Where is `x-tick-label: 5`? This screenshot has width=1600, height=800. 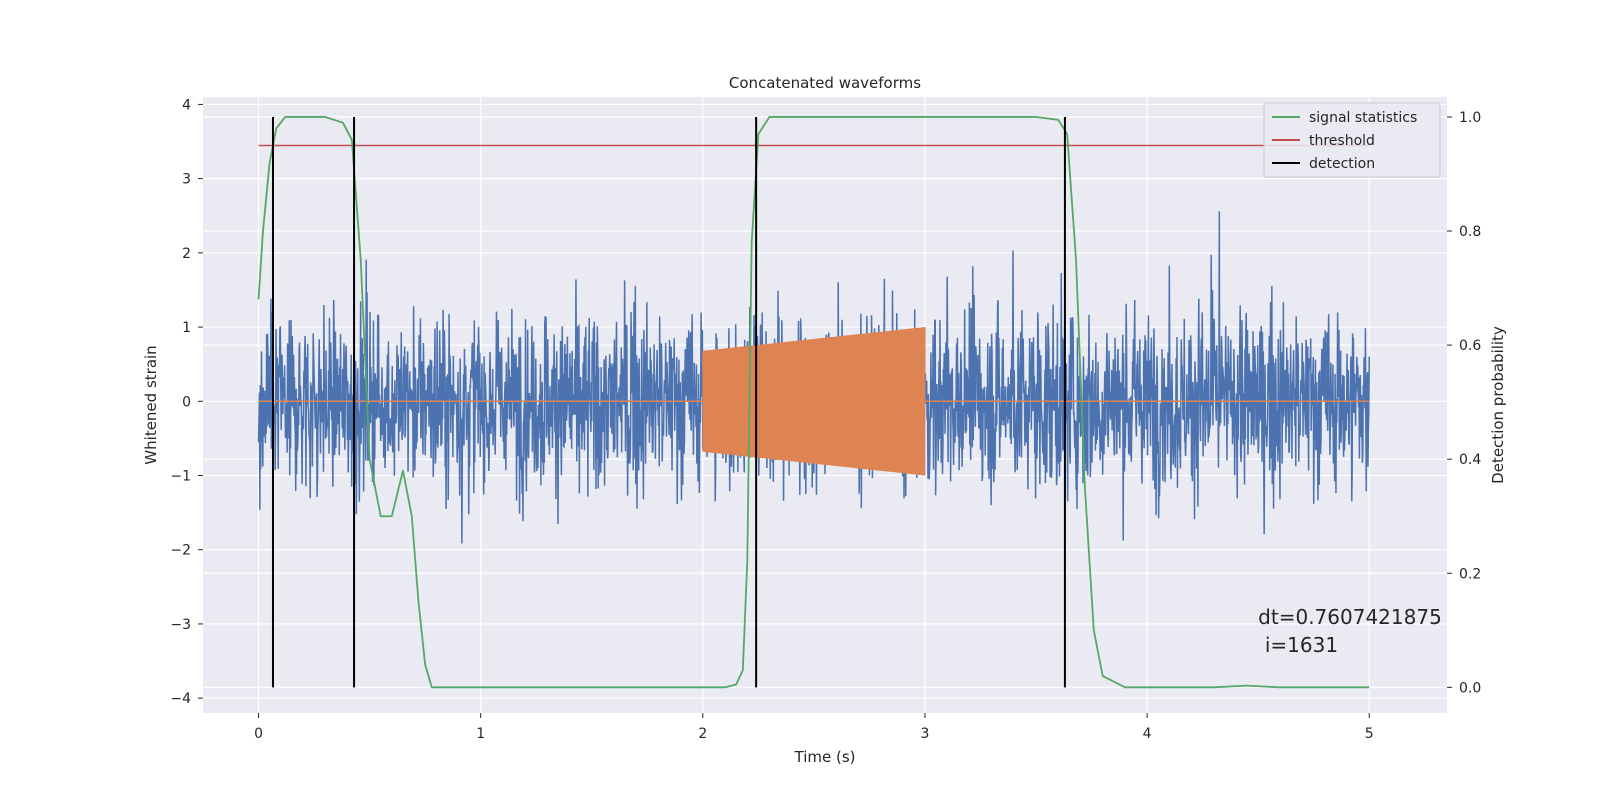 x-tick-label: 5 is located at coordinates (1369, 734).